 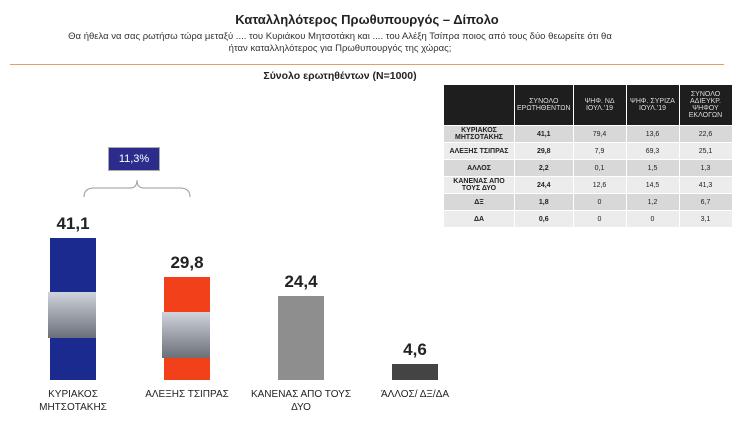 I want to click on column-header: ΣΥΝΟΛΟ ΑΔΙΕΥΚΡ. ΨΗΦΟΥ ΕΚΛΟΓΩΝ, so click(x=705, y=105).